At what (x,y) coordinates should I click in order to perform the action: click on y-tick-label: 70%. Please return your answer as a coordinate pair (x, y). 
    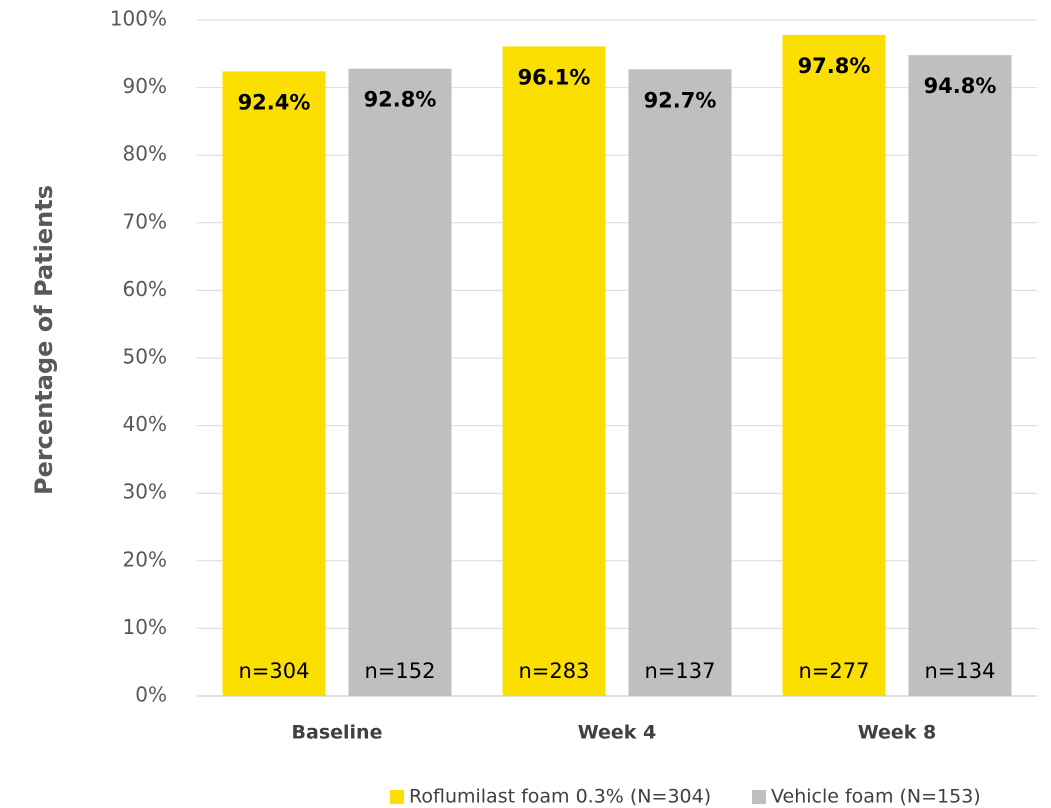
    Looking at the image, I should click on (145, 221).